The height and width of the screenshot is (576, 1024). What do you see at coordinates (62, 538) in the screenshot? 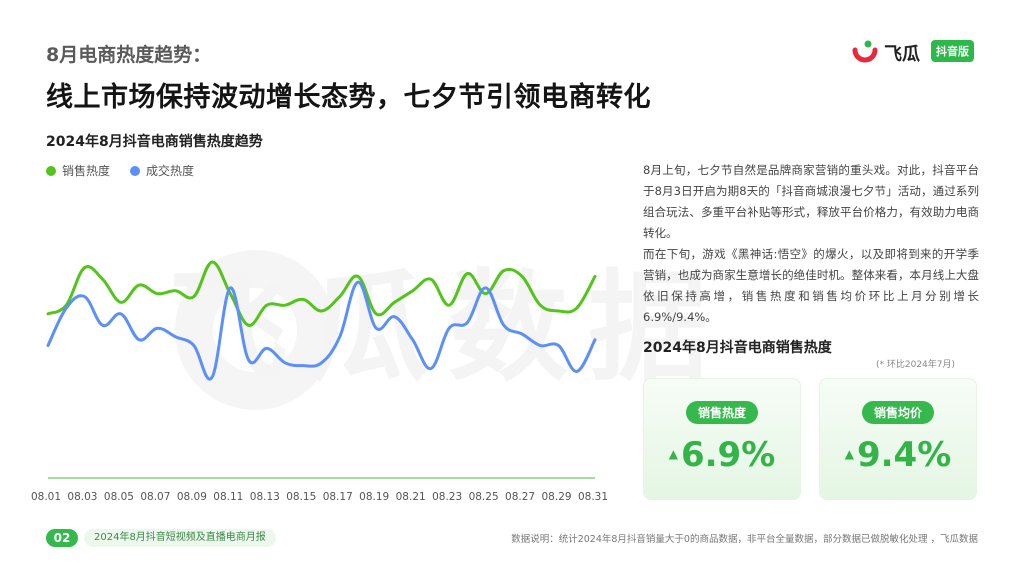
I see `page-number: 02` at bounding box center [62, 538].